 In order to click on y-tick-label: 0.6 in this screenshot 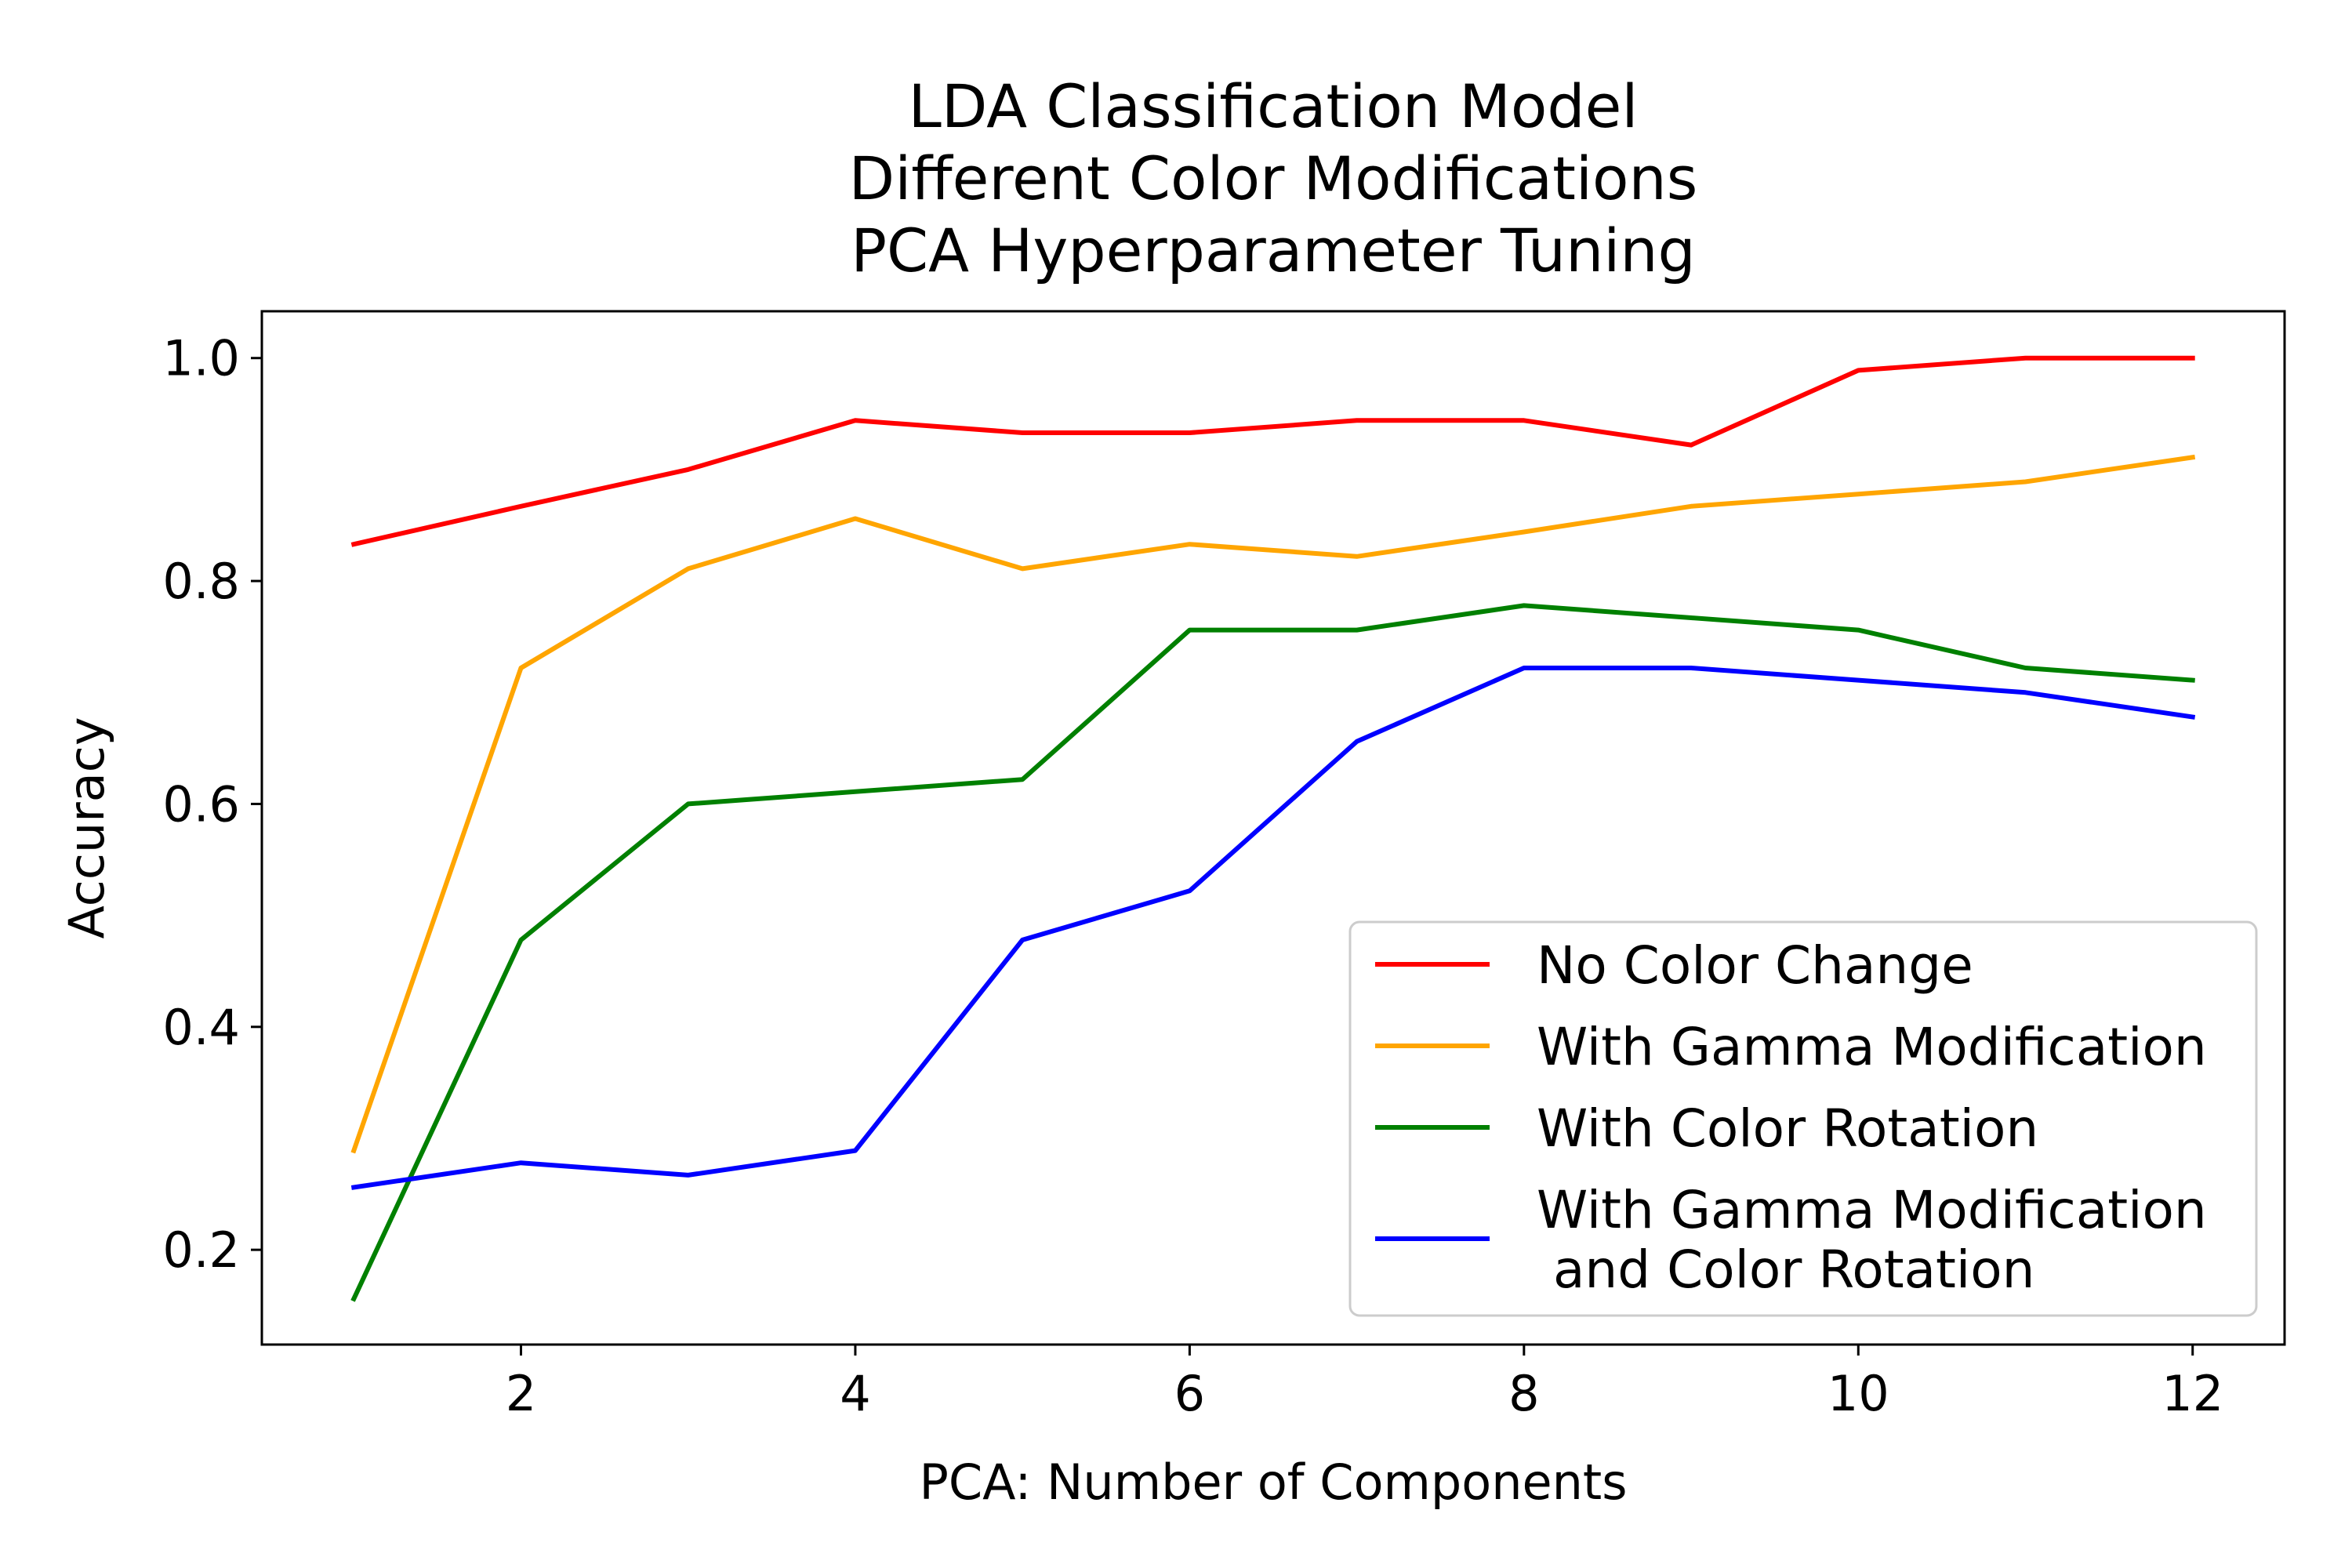, I will do `click(201, 804)`.